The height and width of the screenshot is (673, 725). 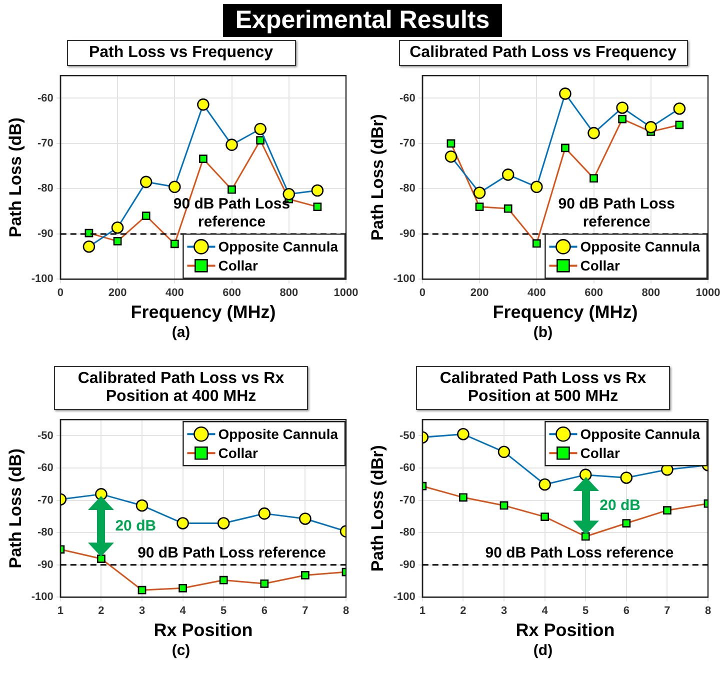 What do you see at coordinates (543, 332) in the screenshot?
I see `text: (b)` at bounding box center [543, 332].